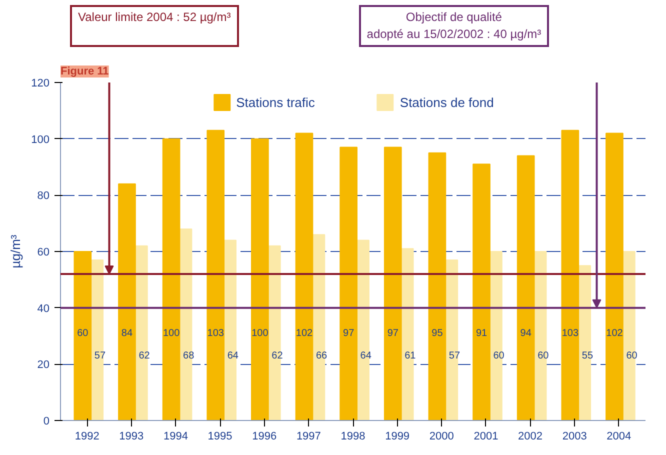 Image resolution: width=666 pixels, height=455 pixels. I want to click on y-tick-label: 100, so click(40, 140).